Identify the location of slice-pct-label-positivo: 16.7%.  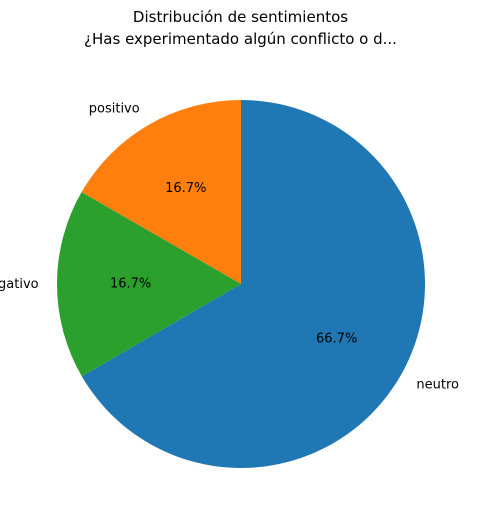
(185, 188).